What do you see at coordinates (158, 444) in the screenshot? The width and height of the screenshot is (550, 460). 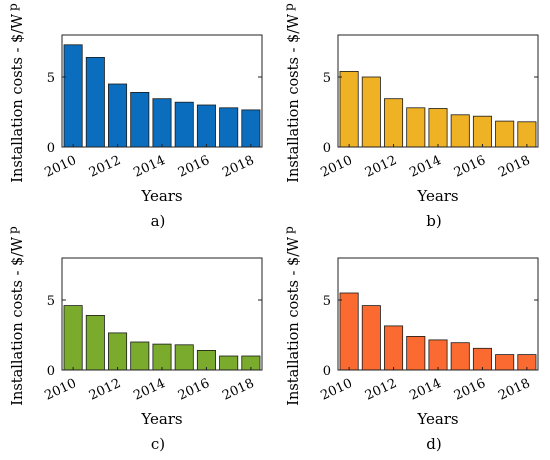 I see `panel-label: c)` at bounding box center [158, 444].